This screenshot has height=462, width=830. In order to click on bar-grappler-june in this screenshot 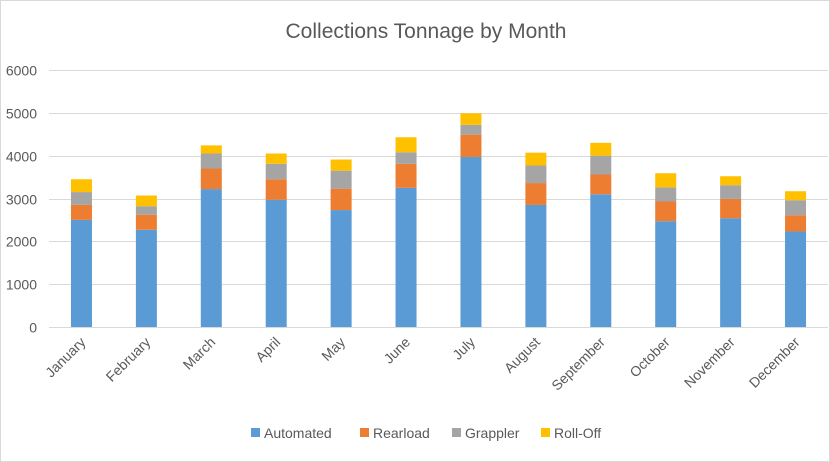, I will do `click(406, 158)`.